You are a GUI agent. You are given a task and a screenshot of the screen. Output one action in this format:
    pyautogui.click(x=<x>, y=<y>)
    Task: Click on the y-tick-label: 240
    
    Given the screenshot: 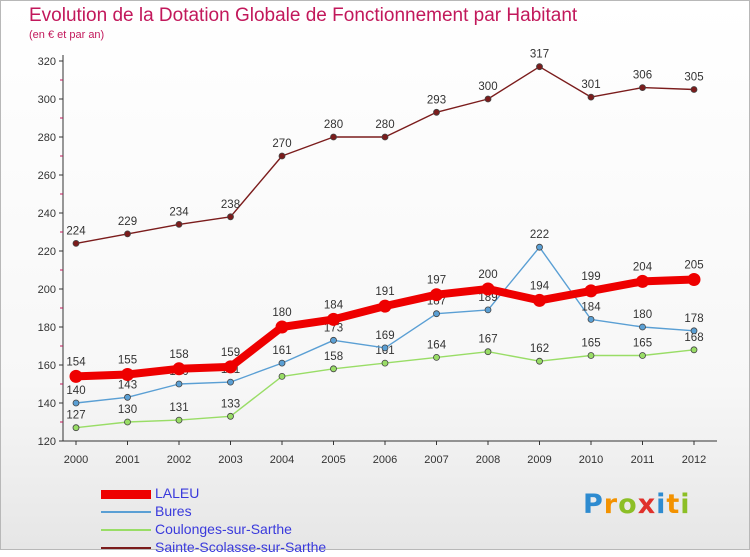 What is the action you would take?
    pyautogui.click(x=47, y=214)
    